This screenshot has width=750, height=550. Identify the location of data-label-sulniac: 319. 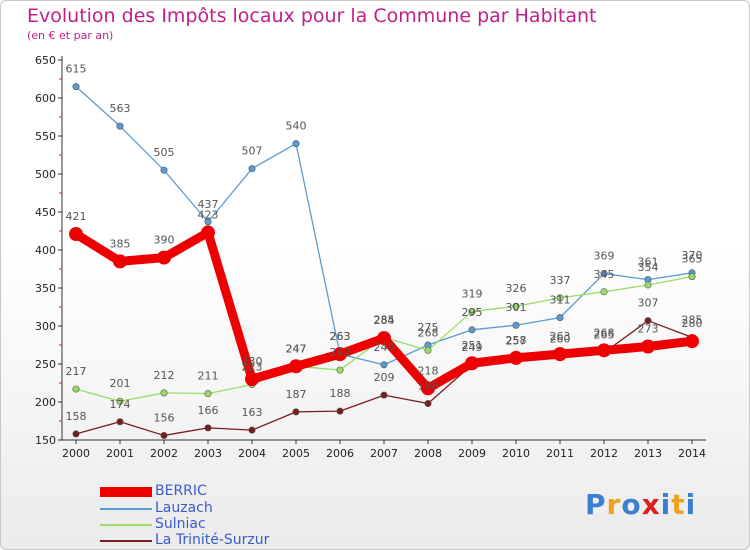
(472, 294).